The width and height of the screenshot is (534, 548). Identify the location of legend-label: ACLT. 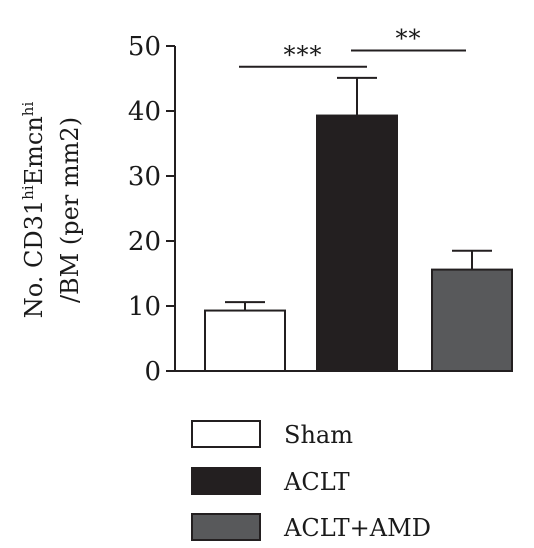
(316, 482).